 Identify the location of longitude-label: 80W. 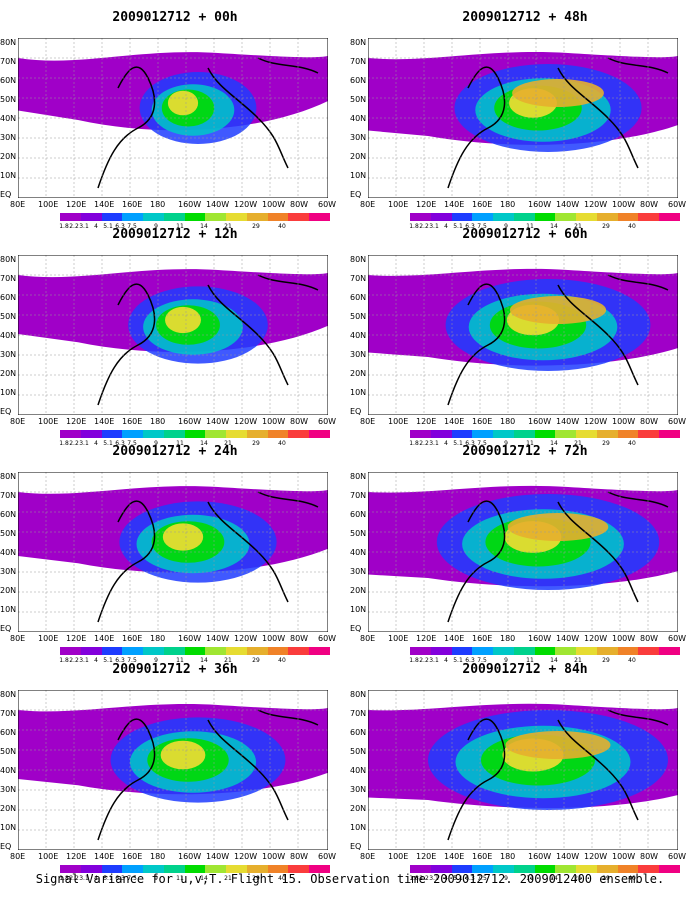
(299, 856).